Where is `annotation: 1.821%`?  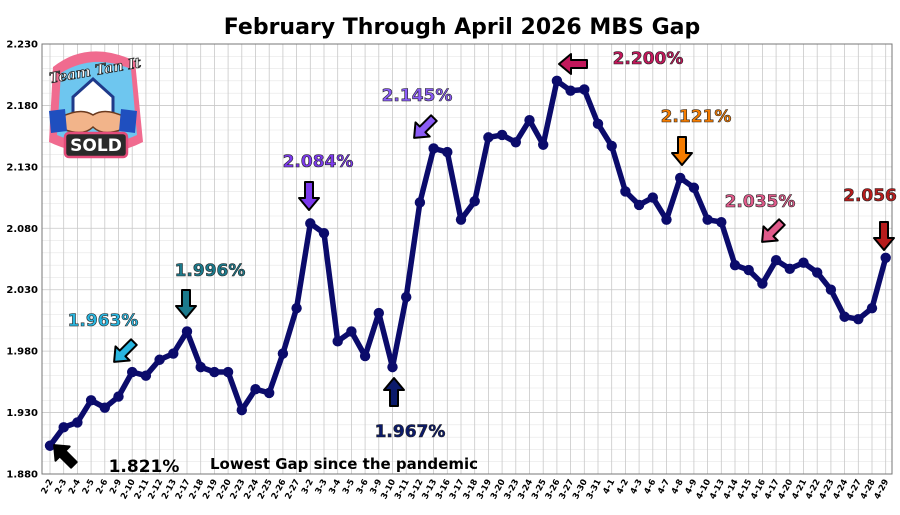 annotation: 1.821% is located at coordinates (116, 460).